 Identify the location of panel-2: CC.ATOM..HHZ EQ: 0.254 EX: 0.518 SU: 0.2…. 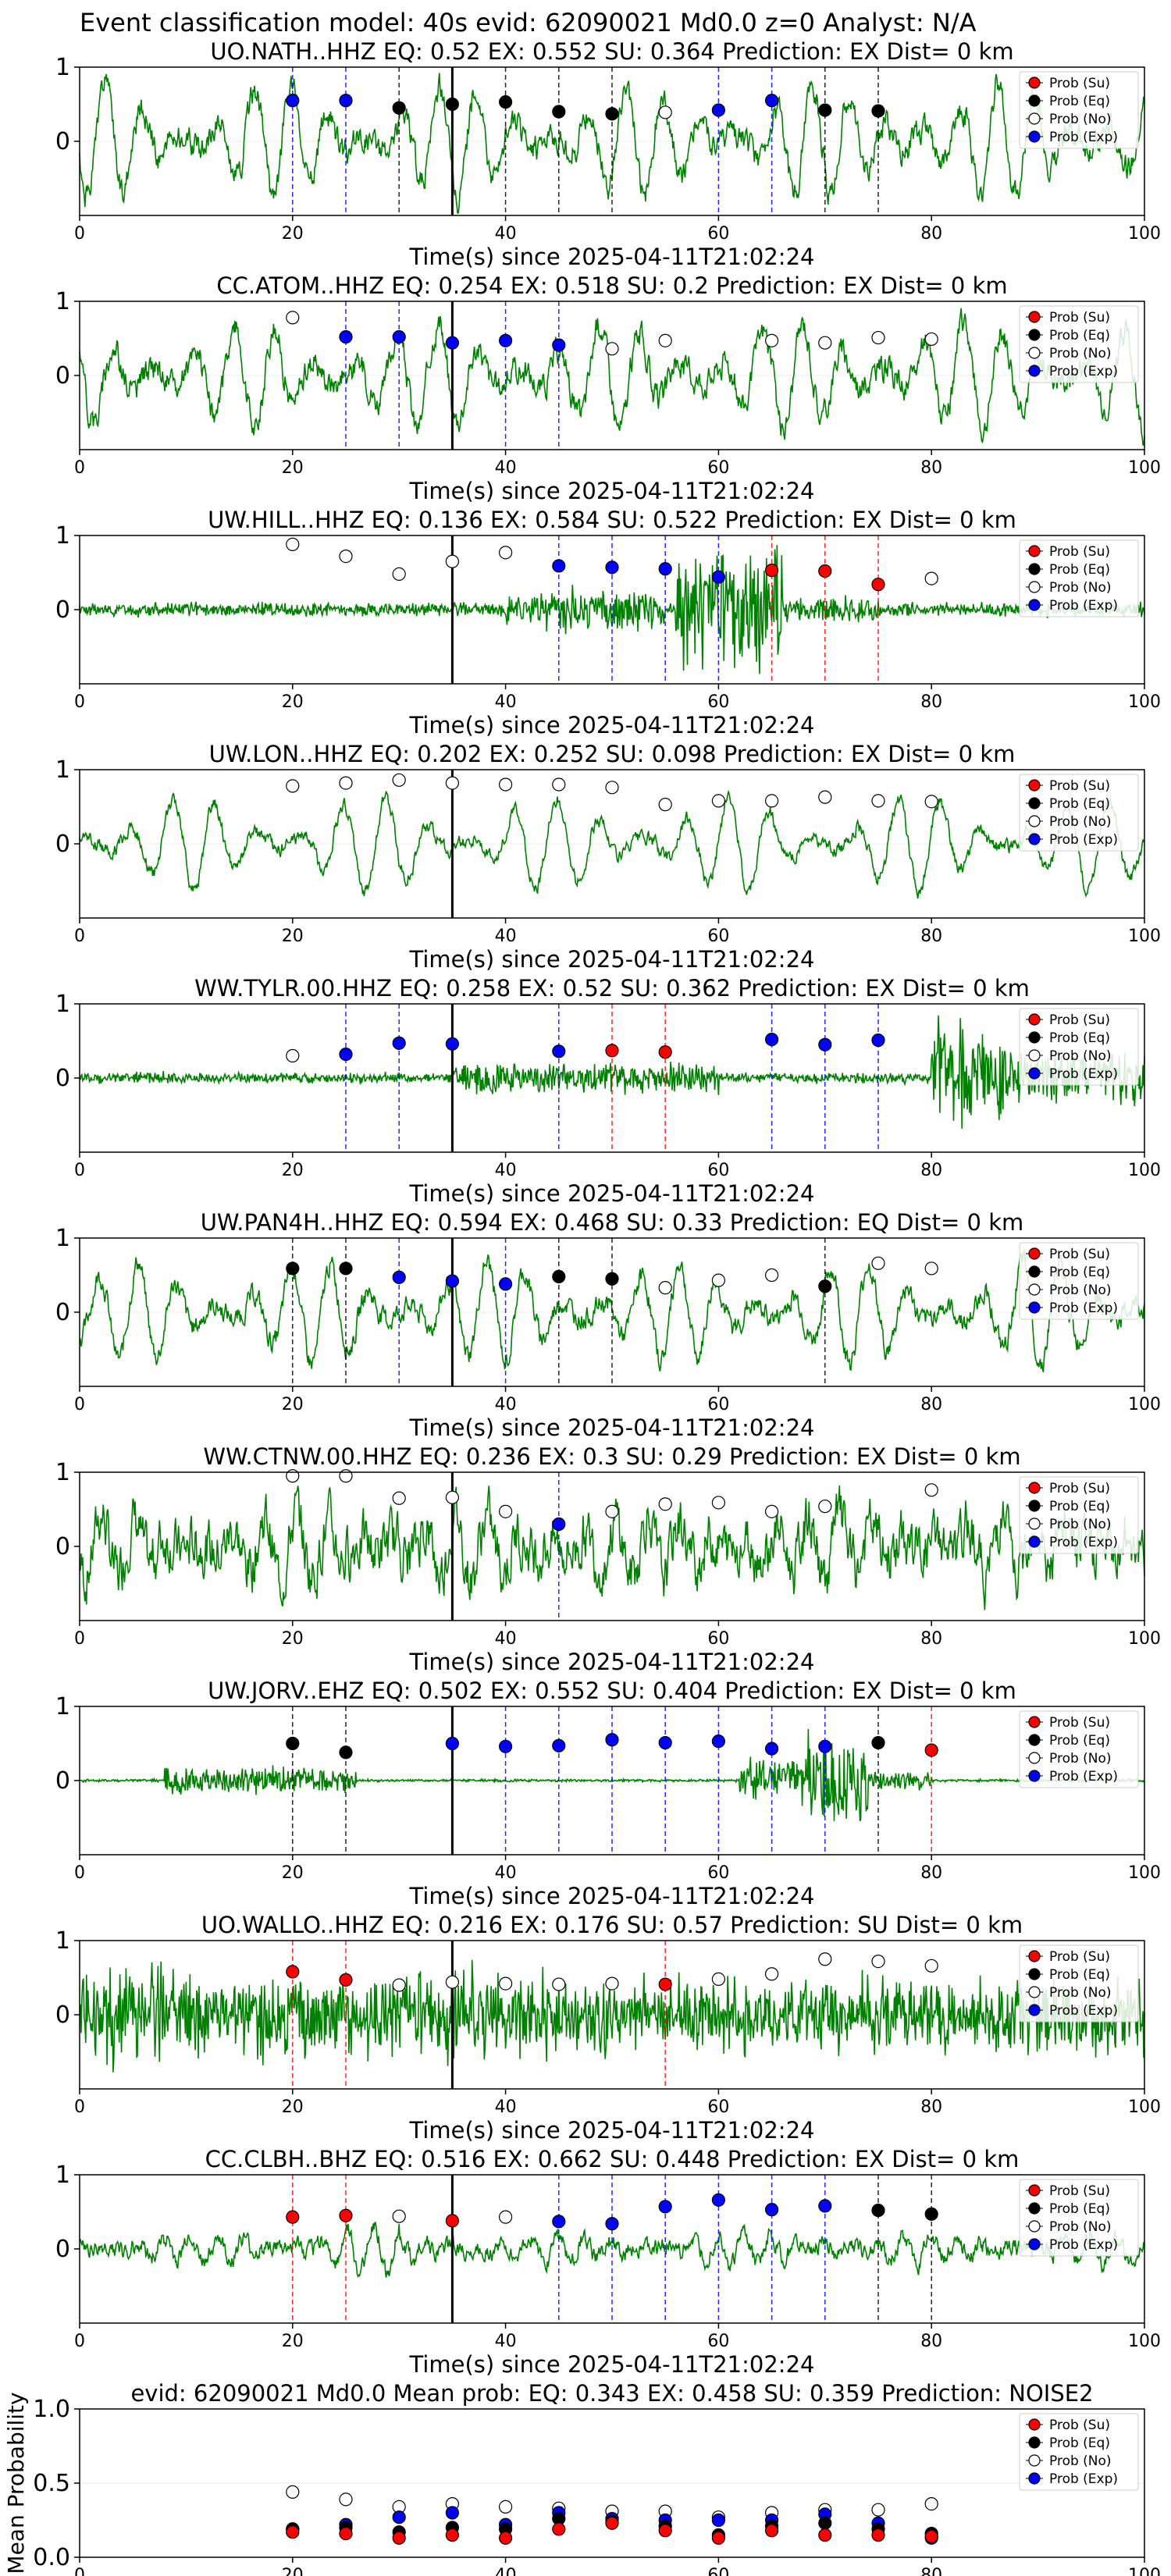
(608, 388).